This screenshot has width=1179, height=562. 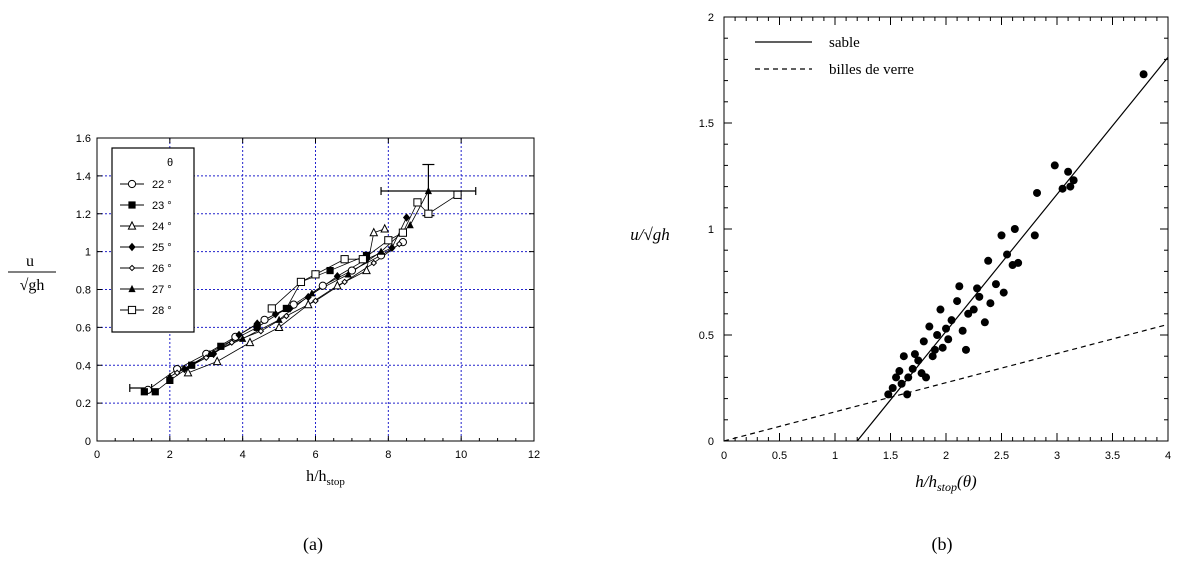 What do you see at coordinates (301, 291) in the screenshot?
I see `chart-a-markers` at bounding box center [301, 291].